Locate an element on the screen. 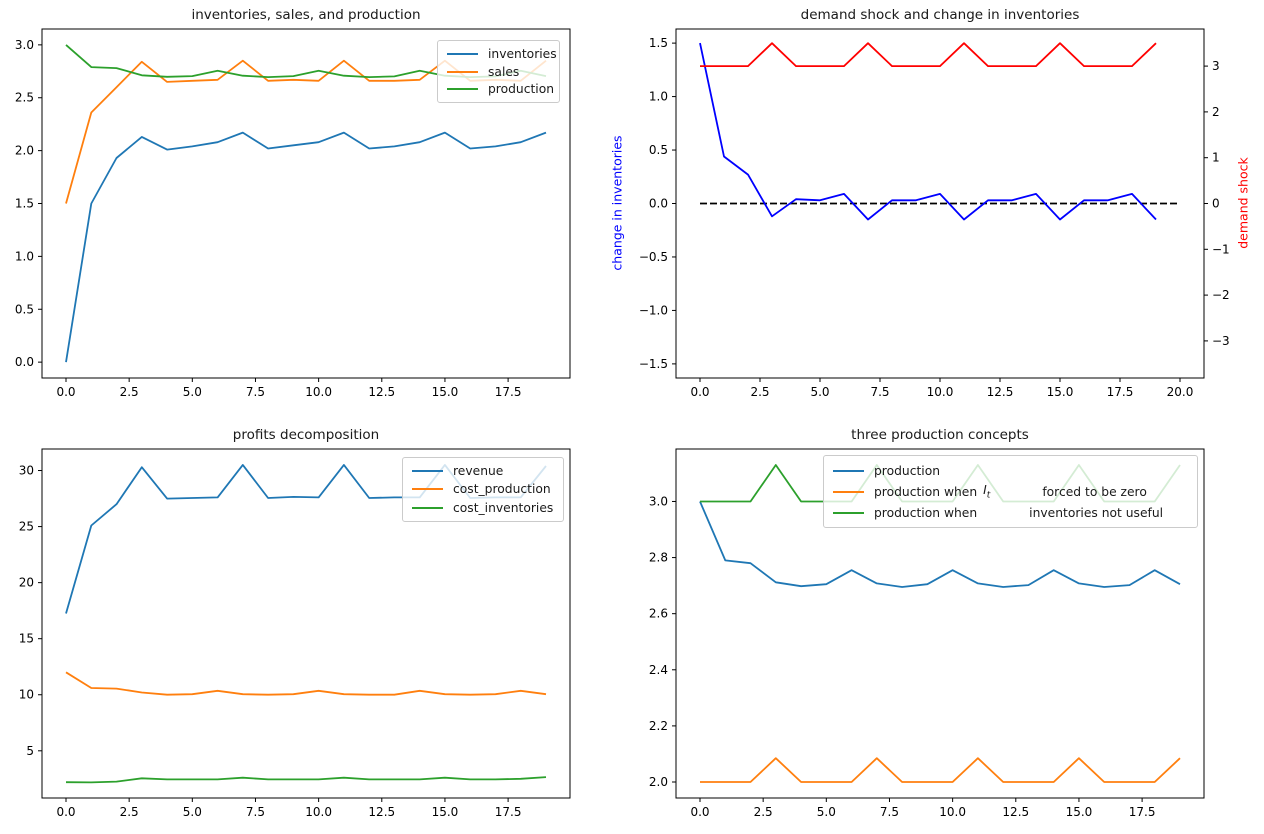 The width and height of the screenshot is (1264, 834). y-tick-right-label: 3 is located at coordinates (1216, 66).